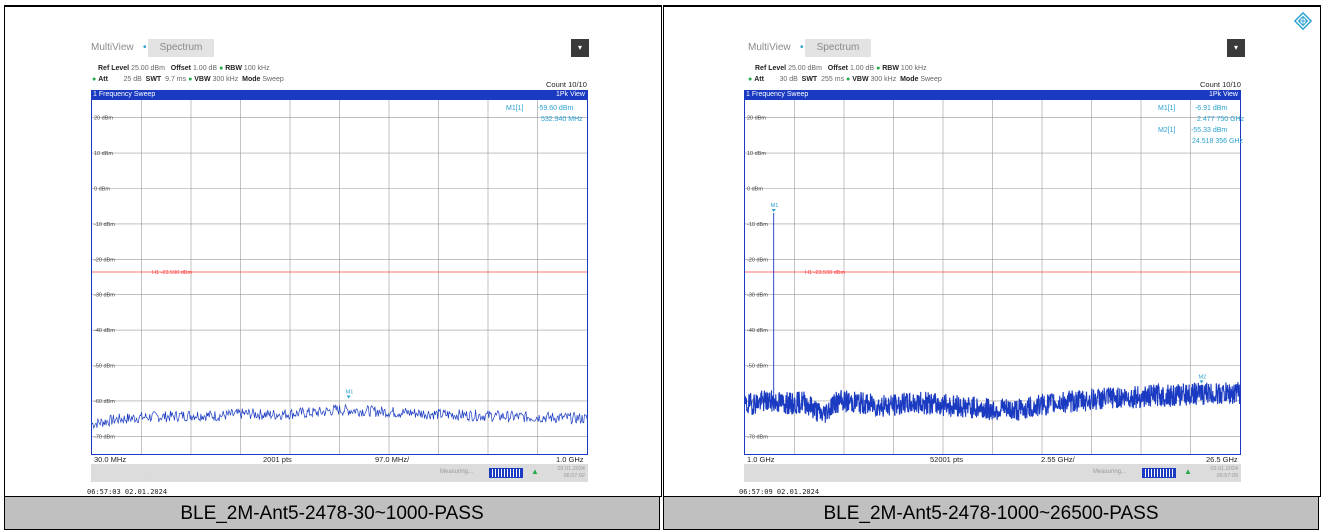 This screenshot has height=532, width=1324. Describe the element at coordinates (756, 154) in the screenshot. I see `y-tick-label: 10 dBm` at that location.